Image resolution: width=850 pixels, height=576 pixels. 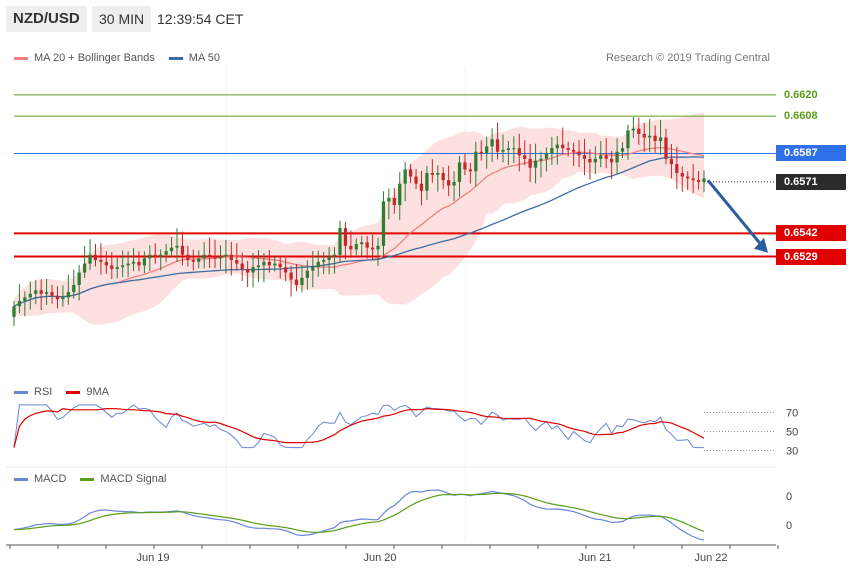 What do you see at coordinates (175, 58) in the screenshot?
I see `ma50-swatch` at bounding box center [175, 58].